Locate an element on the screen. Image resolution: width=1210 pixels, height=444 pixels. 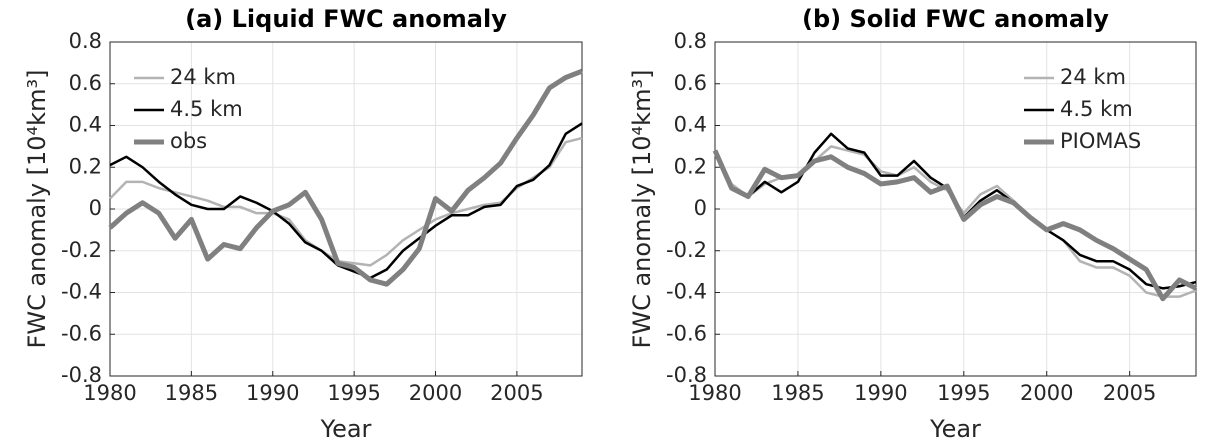
chart-title: (b) Solid FWC anomaly is located at coordinates (955, 19).